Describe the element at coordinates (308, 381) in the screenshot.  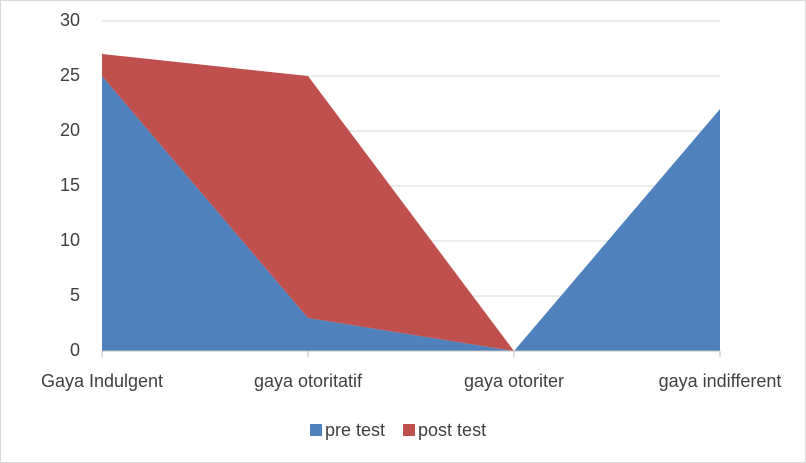
I see `x-tick-label: gaya otoritatif` at that location.